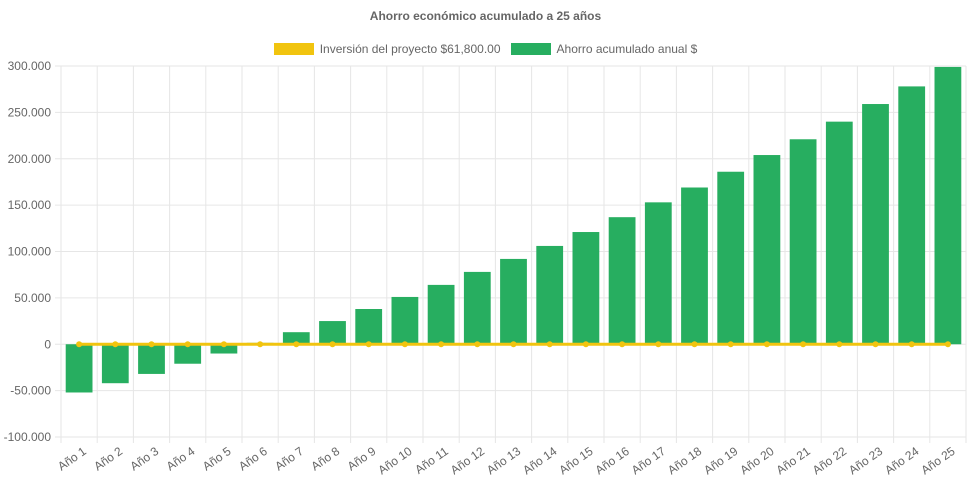  Describe the element at coordinates (839, 233) in the screenshot. I see `bar-año-22` at that location.